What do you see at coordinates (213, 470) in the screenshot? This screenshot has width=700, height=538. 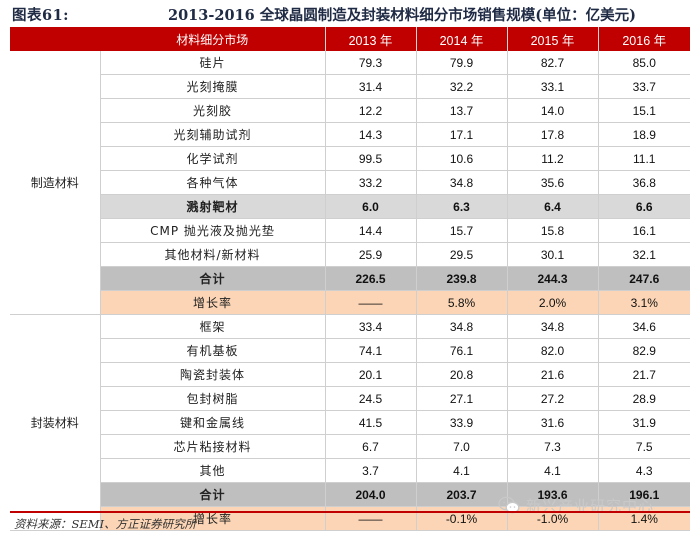 I see `segment-name-cell: 其他` at bounding box center [213, 470].